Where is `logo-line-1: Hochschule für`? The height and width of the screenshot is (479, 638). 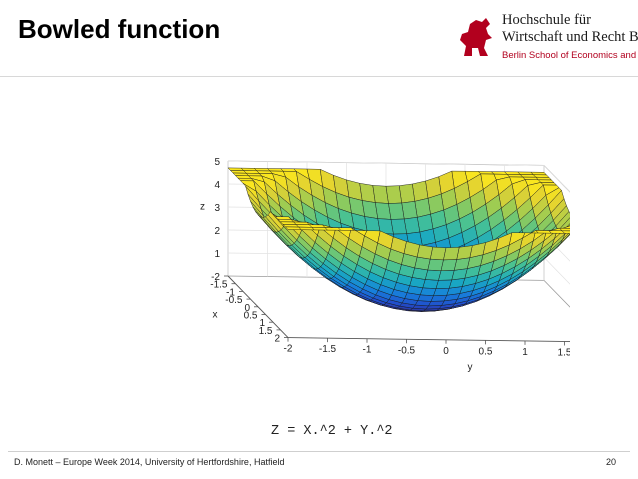 logo-line-1: Hochschule für is located at coordinates (546, 20).